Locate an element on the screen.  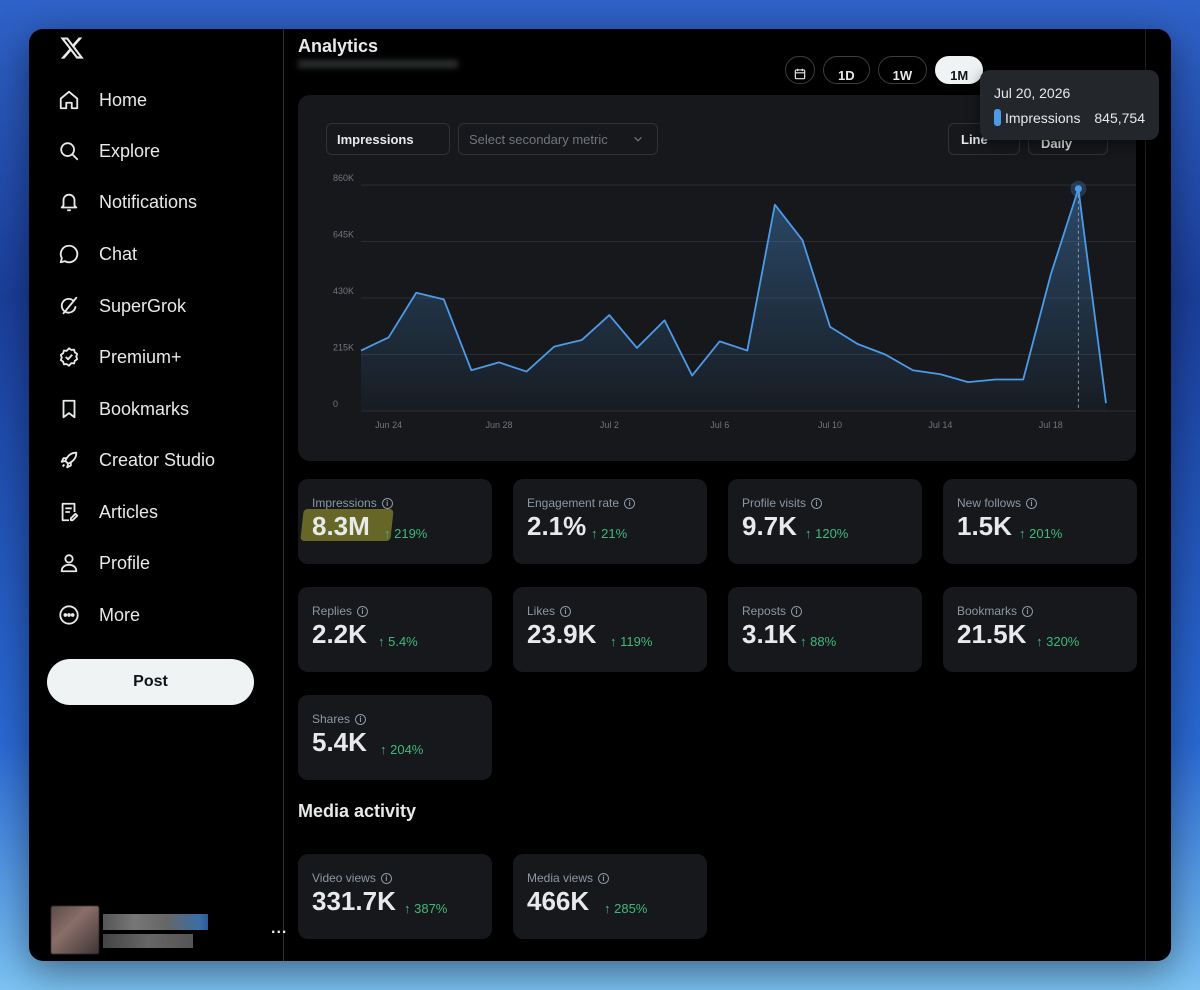
stat-value: 2.1% is located at coordinates (557, 526).